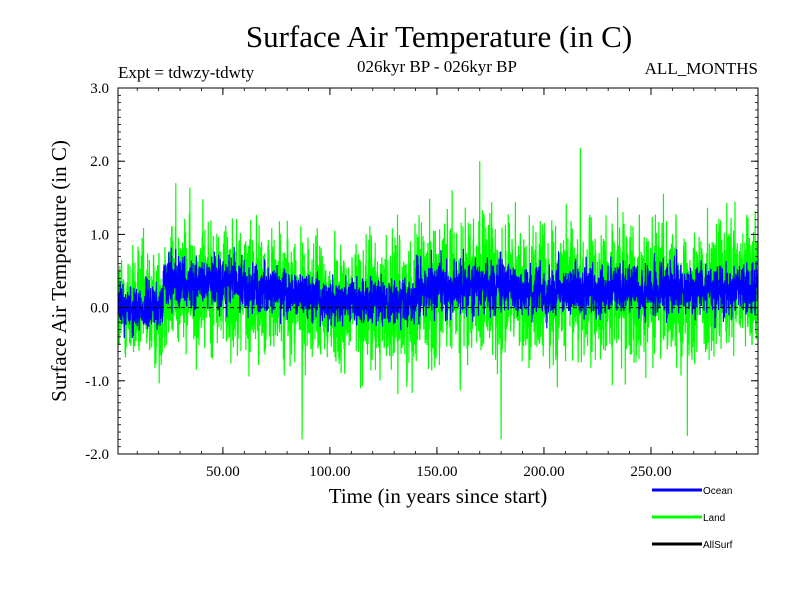  What do you see at coordinates (97, 455) in the screenshot?
I see `y-tick-label: -2.0` at bounding box center [97, 455].